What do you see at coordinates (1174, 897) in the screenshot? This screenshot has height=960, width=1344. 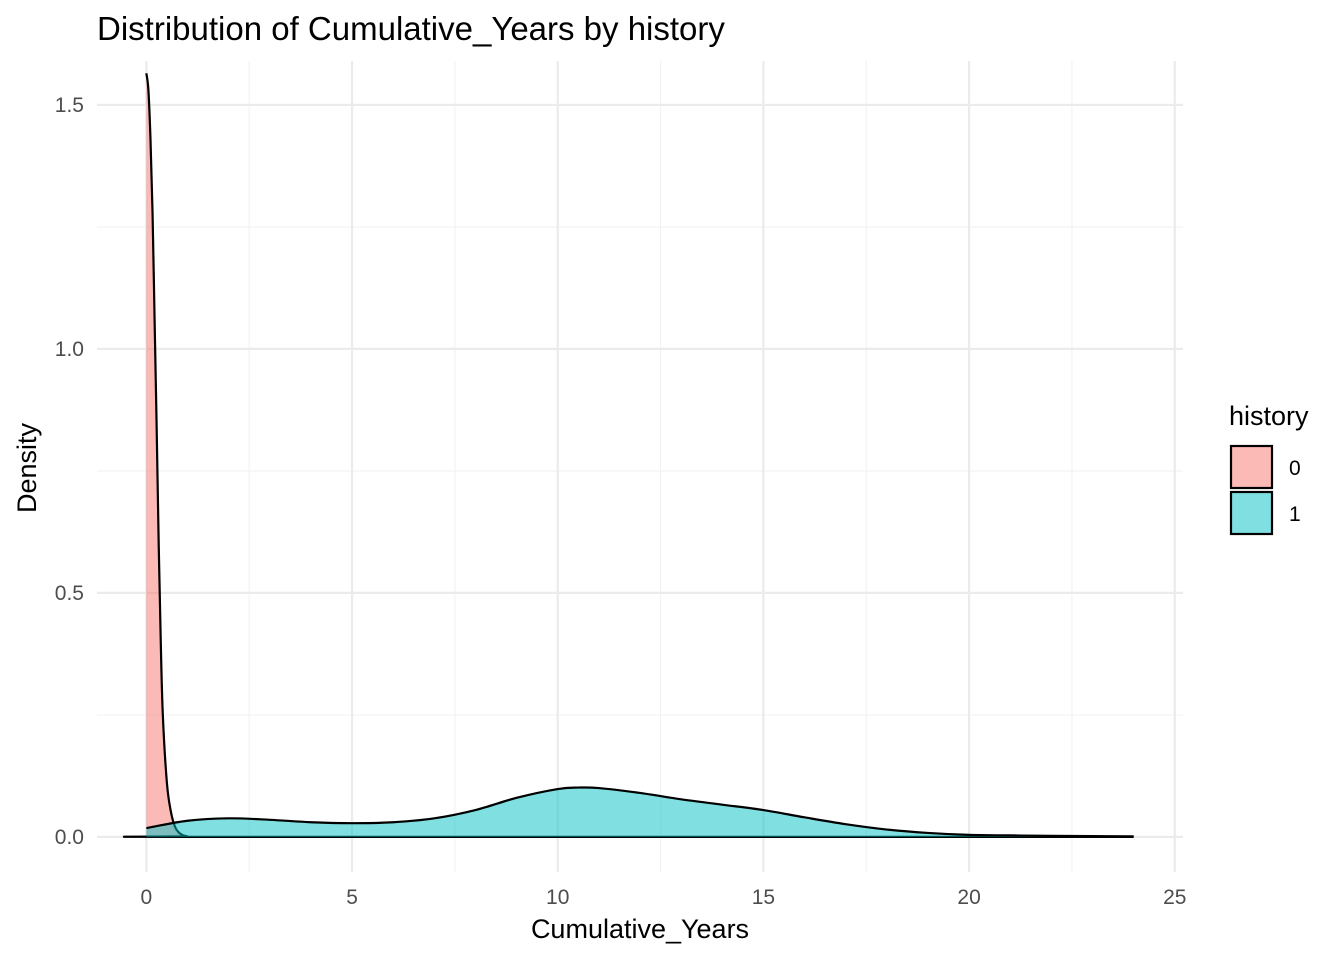 I see `x-tick-label: 25` at bounding box center [1174, 897].